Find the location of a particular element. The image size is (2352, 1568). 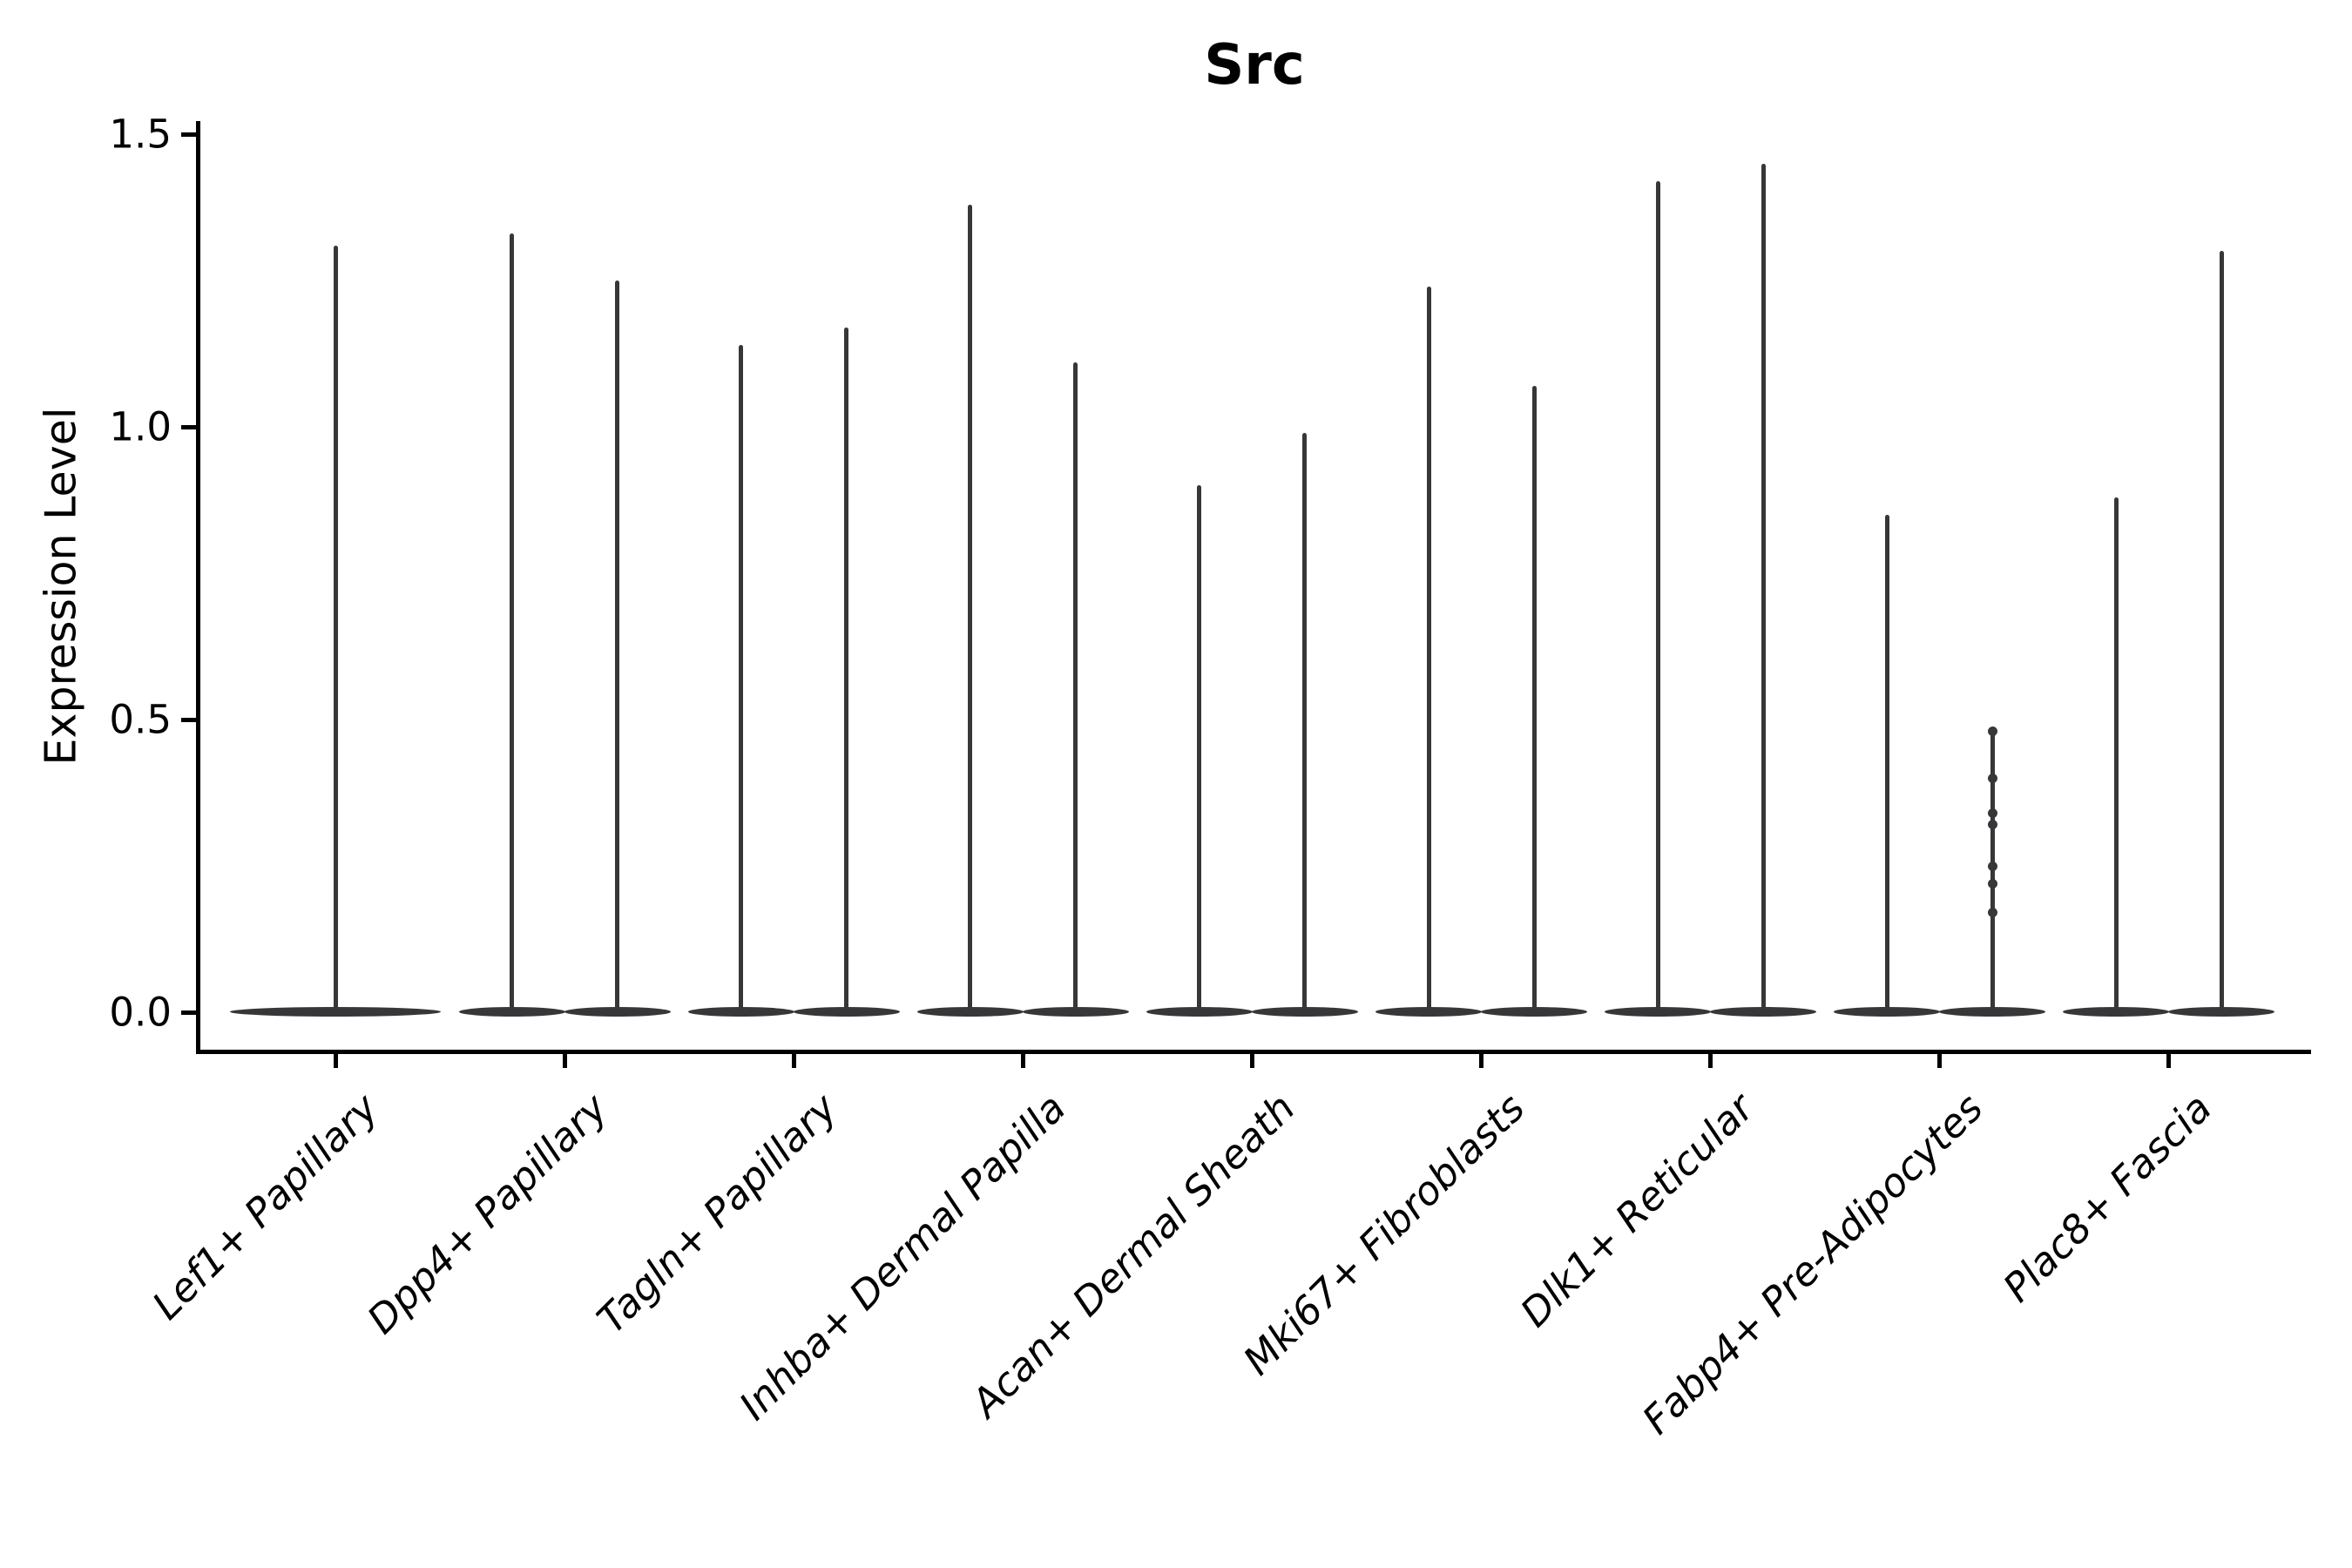

plot-title: Src is located at coordinates (1254, 66).